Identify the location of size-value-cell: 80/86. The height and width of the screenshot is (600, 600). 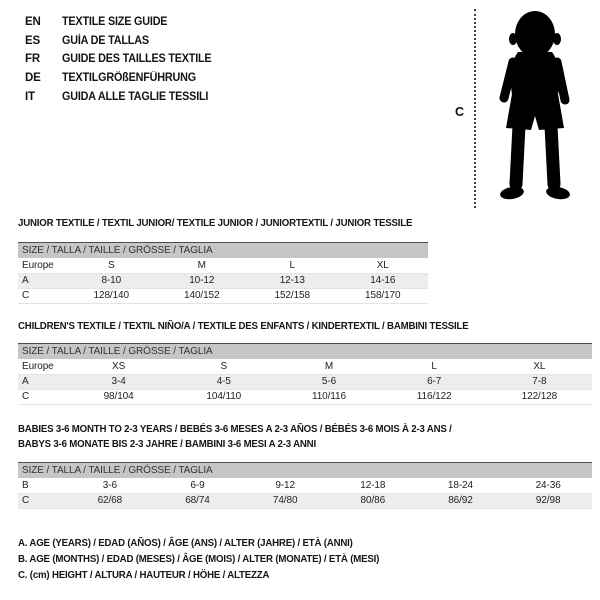
(373, 500).